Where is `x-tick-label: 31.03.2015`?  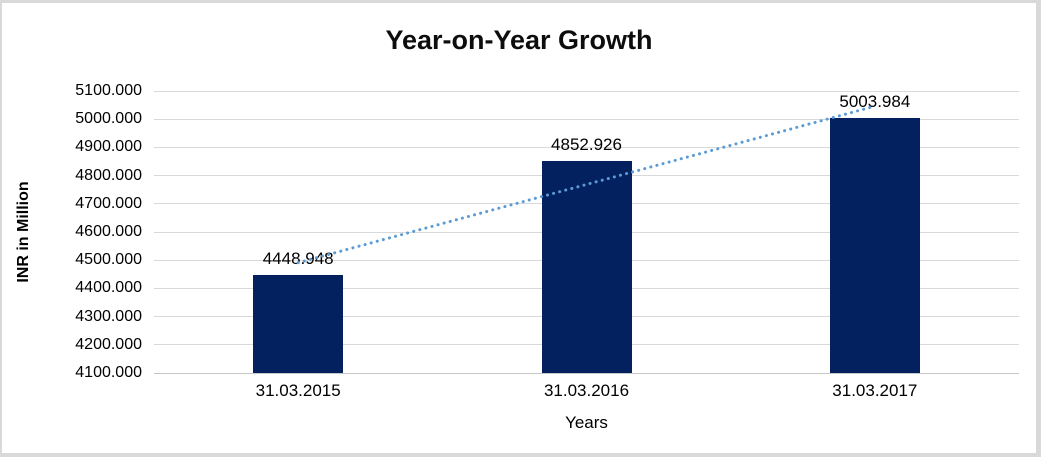
x-tick-label: 31.03.2015 is located at coordinates (298, 390).